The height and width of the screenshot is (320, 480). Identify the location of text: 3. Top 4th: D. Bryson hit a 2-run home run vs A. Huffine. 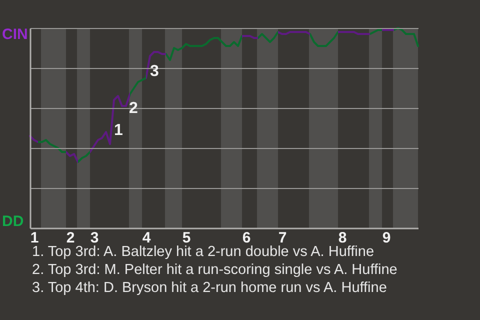
(210, 288).